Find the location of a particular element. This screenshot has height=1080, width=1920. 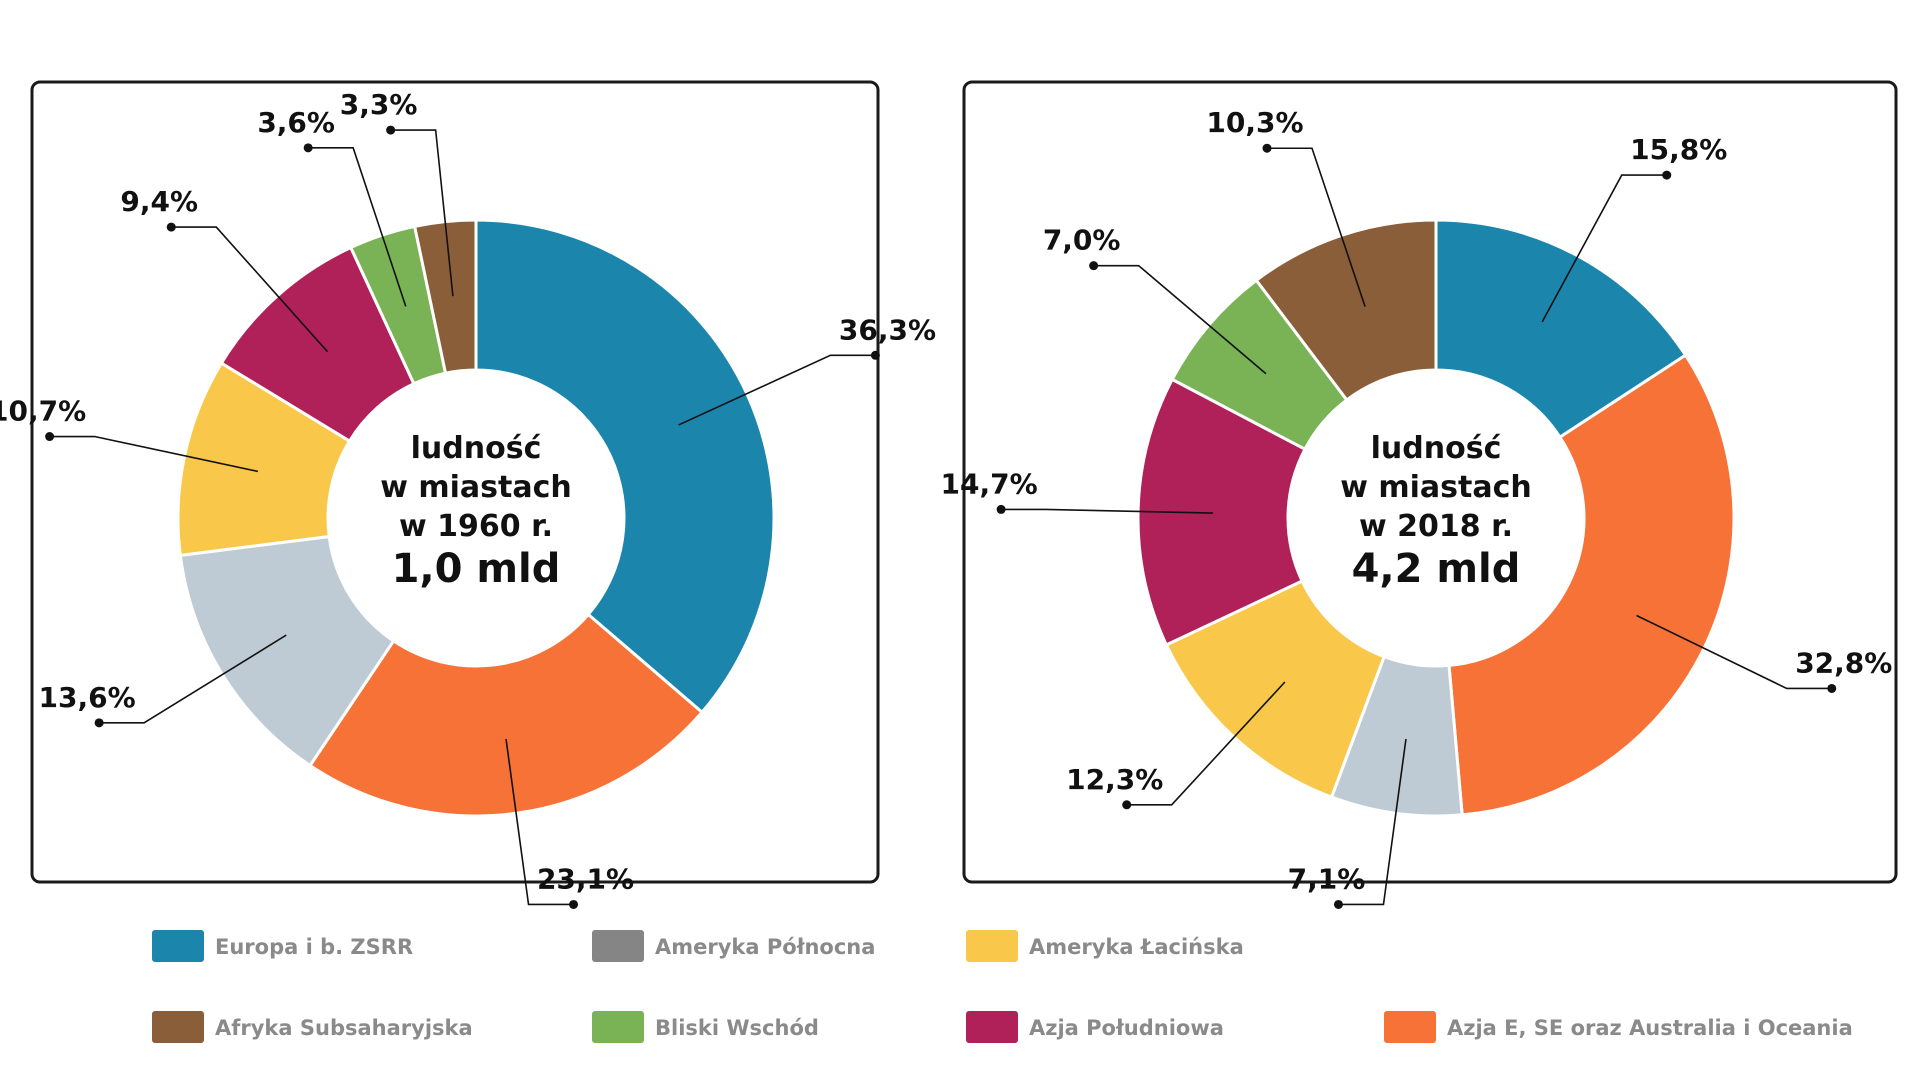

leader-line-2018-ameryka-lacinska is located at coordinates (1206, 743).